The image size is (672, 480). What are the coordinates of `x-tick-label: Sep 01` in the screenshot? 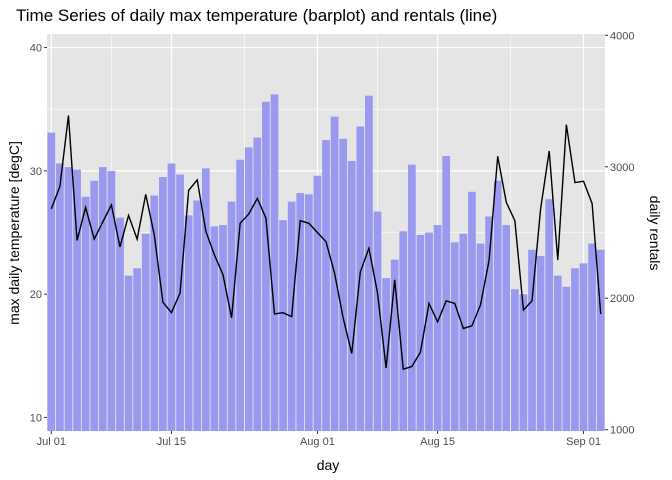 It's located at (583, 442).